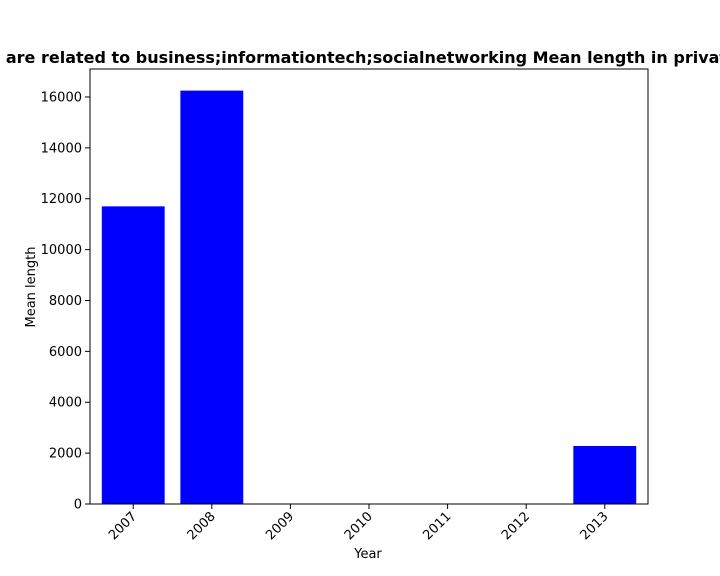  Describe the element at coordinates (605, 475) in the screenshot. I see `bar-2013` at that location.